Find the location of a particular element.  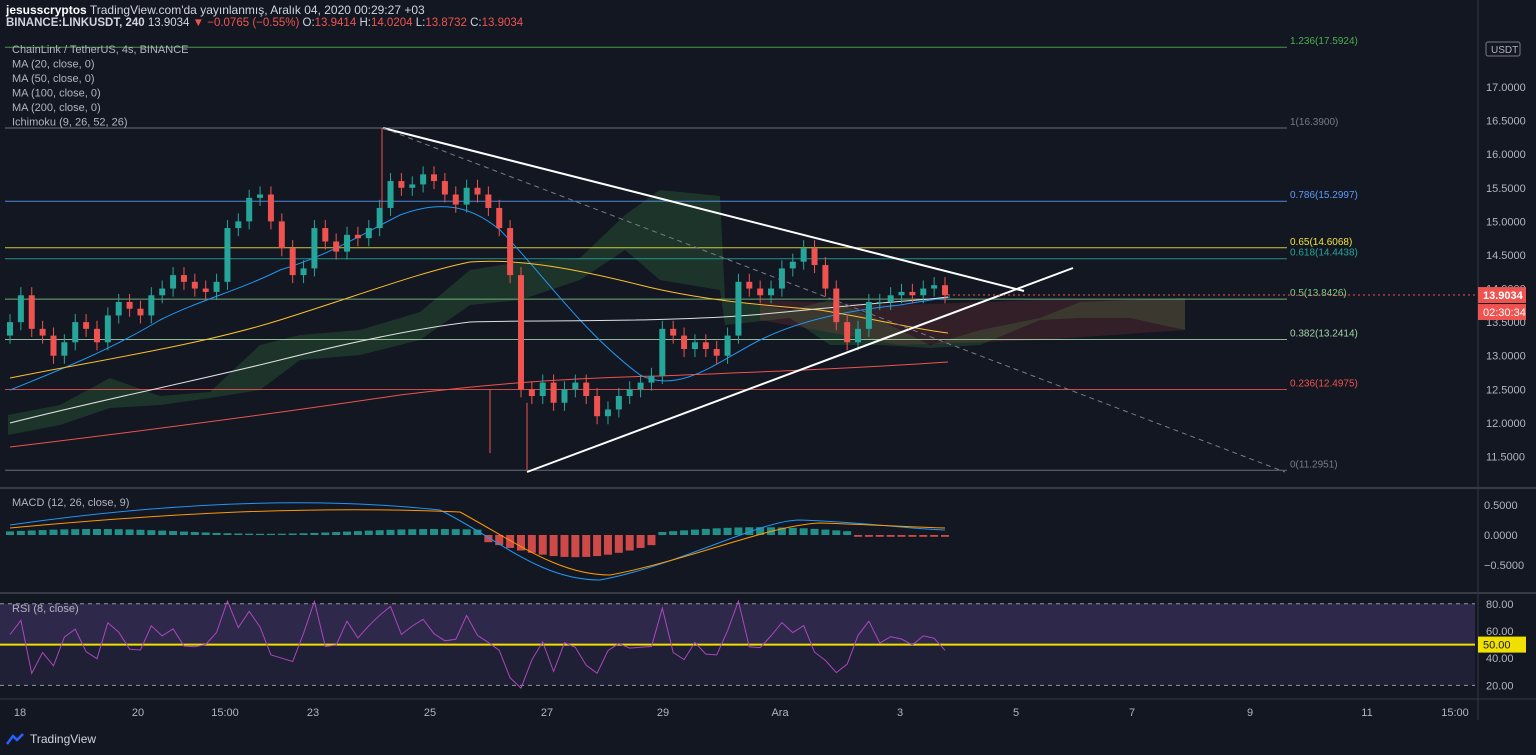

rsi-tick-label: 20.00 is located at coordinates (1500, 686).